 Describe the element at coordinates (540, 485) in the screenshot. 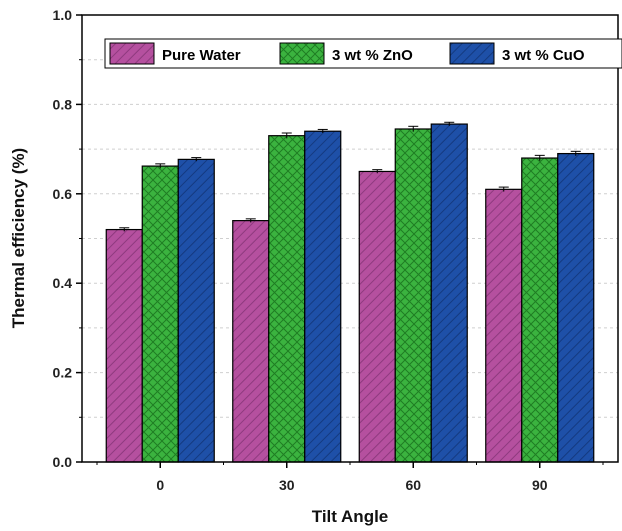

I see `x-tick-label: 90` at that location.